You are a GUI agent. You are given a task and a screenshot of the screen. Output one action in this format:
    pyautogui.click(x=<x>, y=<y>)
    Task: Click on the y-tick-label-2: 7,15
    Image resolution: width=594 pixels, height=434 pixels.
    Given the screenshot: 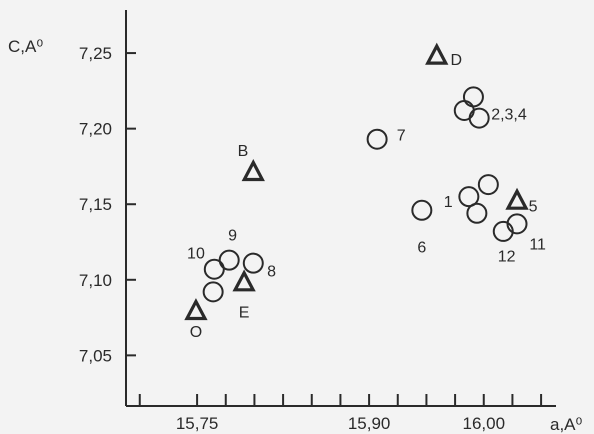 What is the action you would take?
    pyautogui.click(x=95, y=204)
    